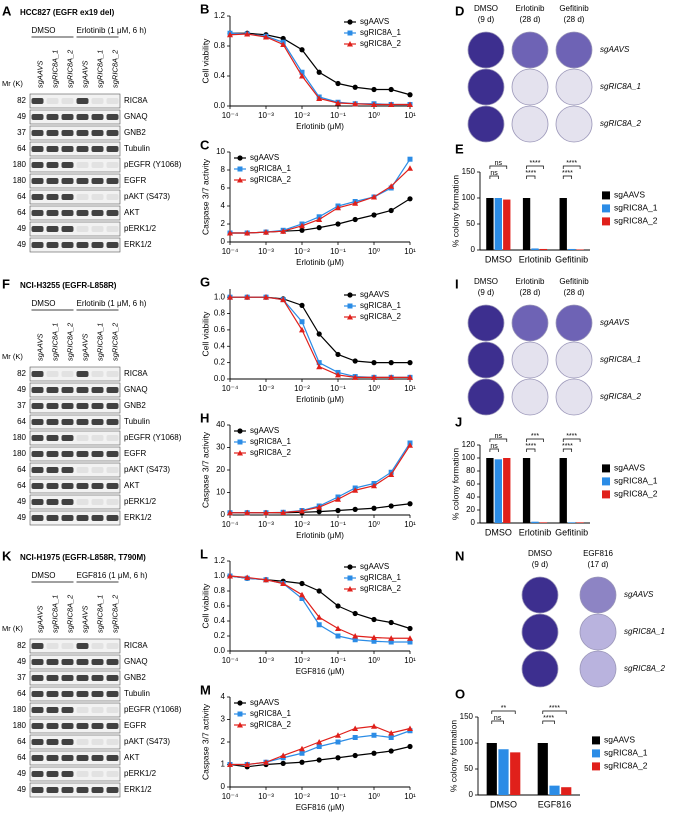  I want to click on group-label: DMSO, so click(44, 303).